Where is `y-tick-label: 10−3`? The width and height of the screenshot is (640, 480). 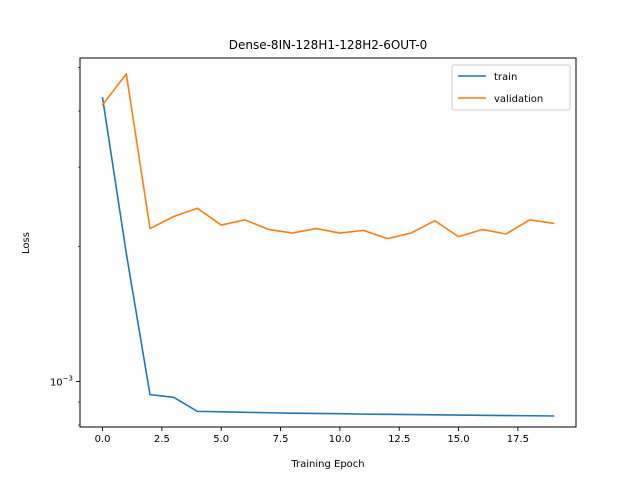
y-tick-label: 10−3 is located at coordinates (61, 382).